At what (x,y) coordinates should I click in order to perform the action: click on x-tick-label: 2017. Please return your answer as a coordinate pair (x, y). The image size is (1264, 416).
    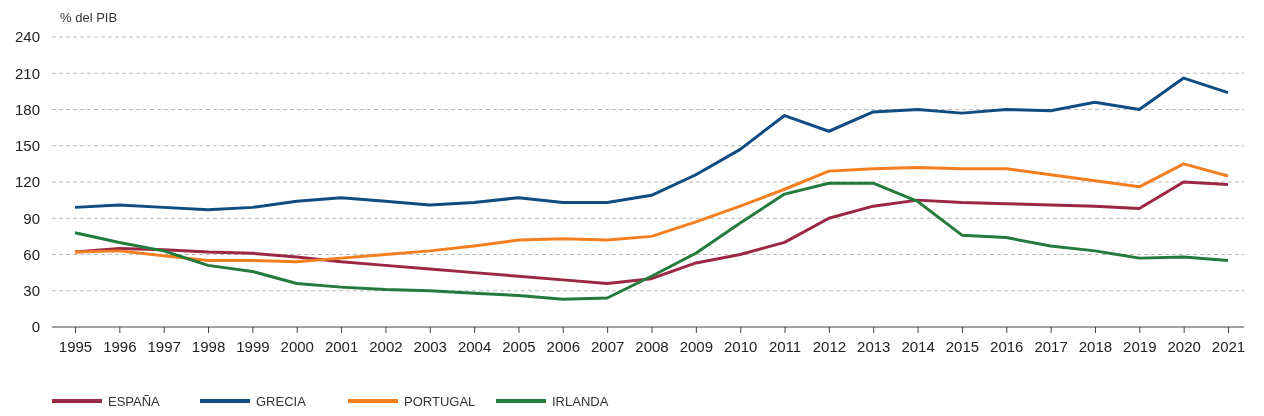
    Looking at the image, I should click on (1051, 346).